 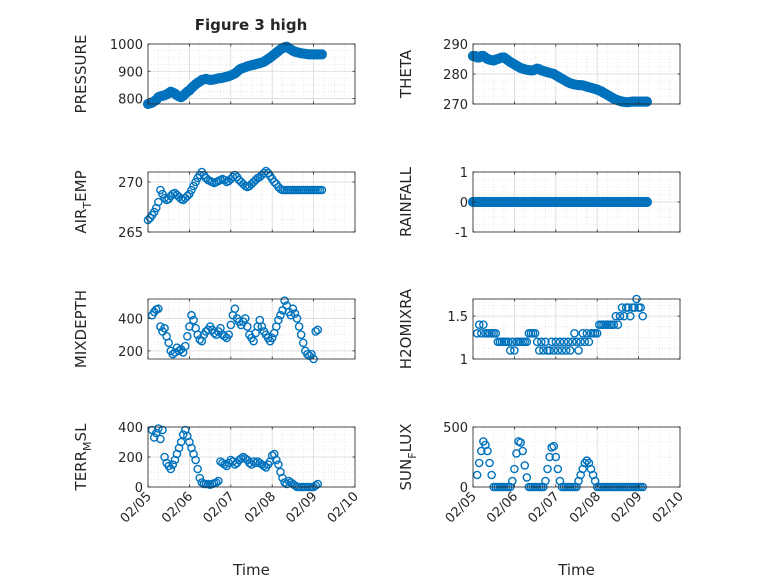 I want to click on panel-2-ytick-label: 270, so click(x=455, y=105).